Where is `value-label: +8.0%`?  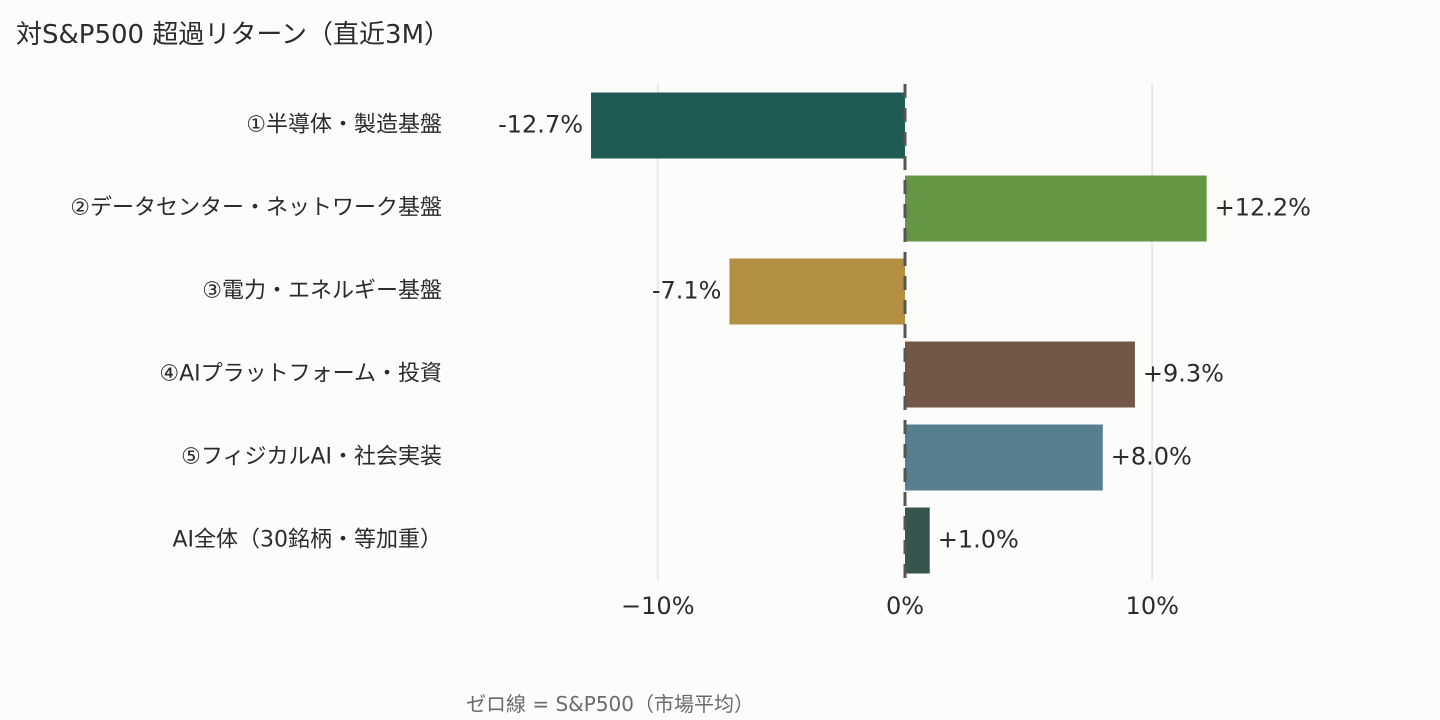 value-label: +8.0% is located at coordinates (1151, 457).